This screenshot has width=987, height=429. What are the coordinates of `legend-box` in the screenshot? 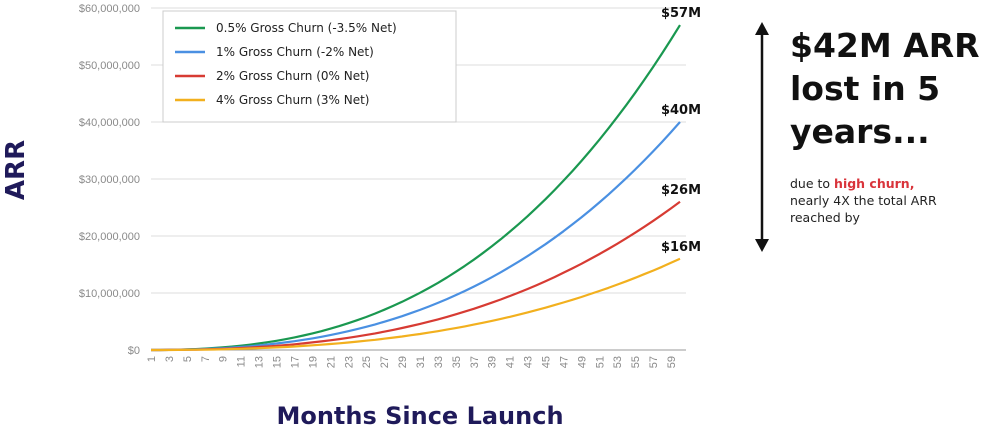 It's located at (309, 66).